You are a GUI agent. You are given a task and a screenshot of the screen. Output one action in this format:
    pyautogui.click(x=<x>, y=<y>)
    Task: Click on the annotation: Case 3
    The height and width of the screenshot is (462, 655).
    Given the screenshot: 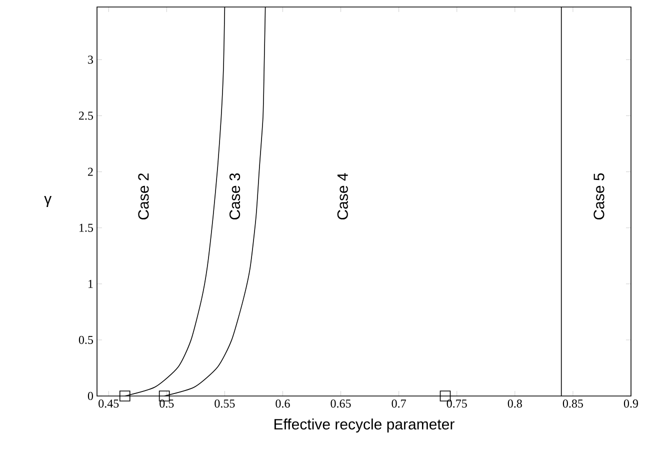 What is the action you would take?
    pyautogui.click(x=234, y=196)
    